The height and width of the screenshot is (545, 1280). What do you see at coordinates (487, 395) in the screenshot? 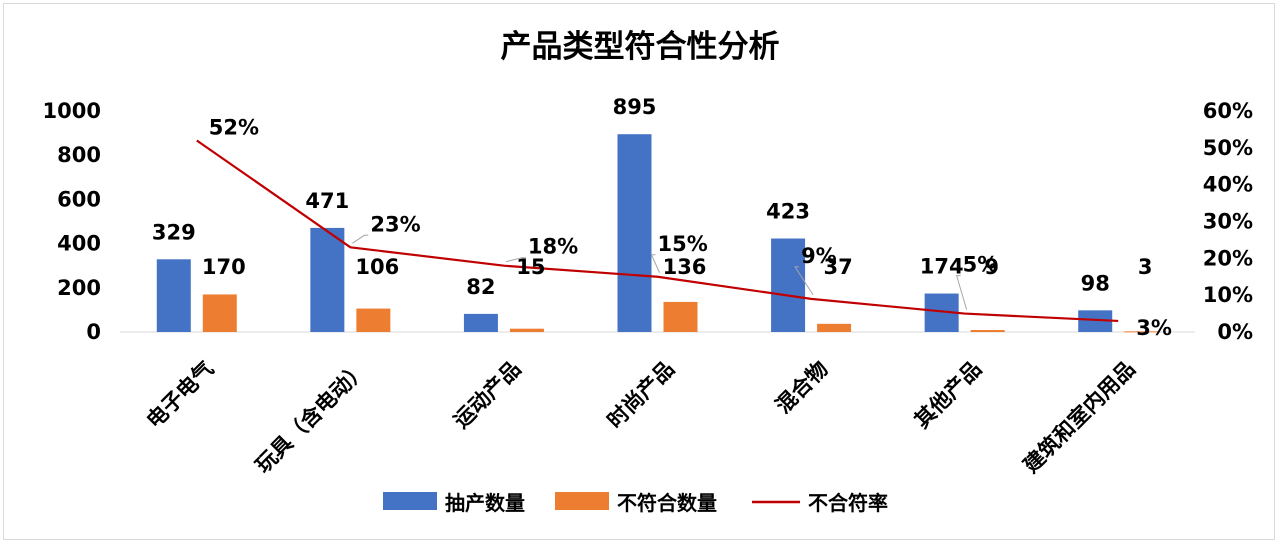
I see `category-label: 运动产品` at bounding box center [487, 395].